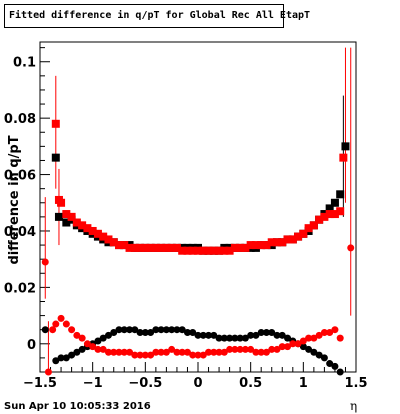 Image resolution: width=400 pixels, height=414 pixels. What do you see at coordinates (93, 383) in the screenshot?
I see `x-tick-label: −1` at bounding box center [93, 383].